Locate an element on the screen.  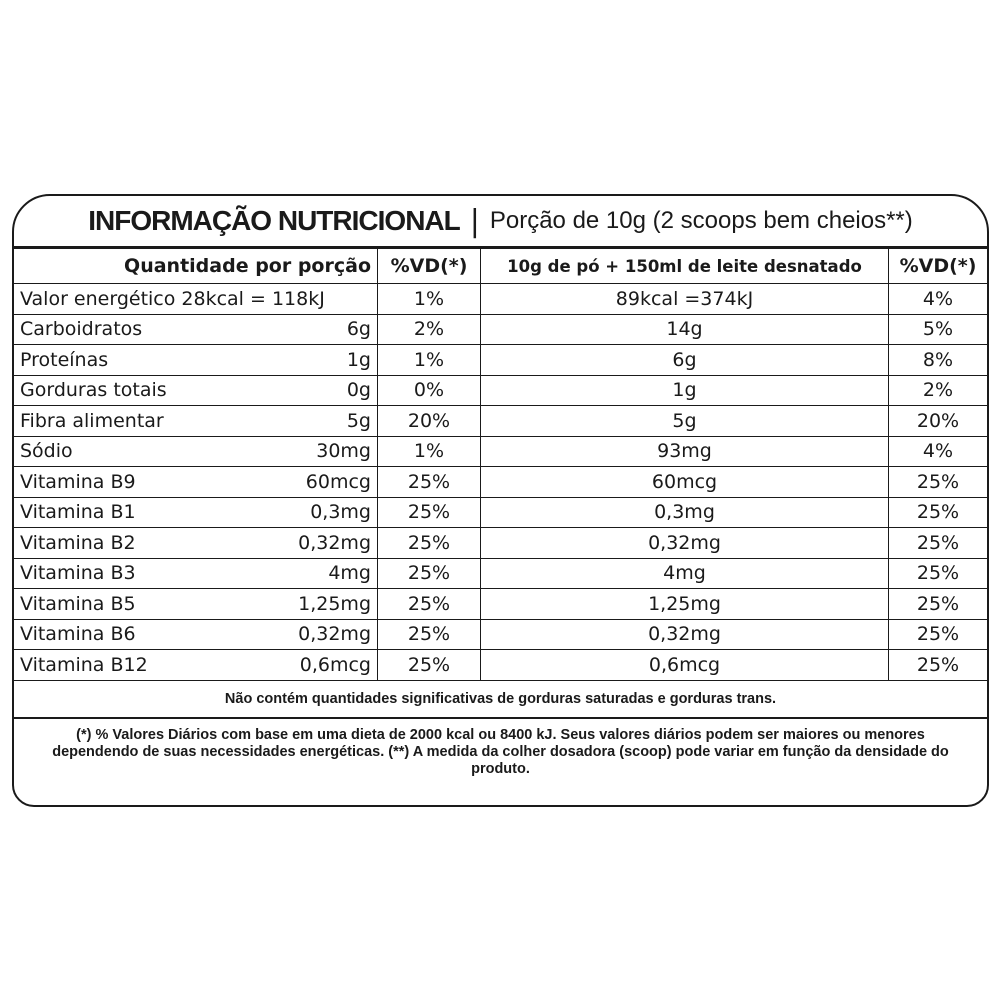
nutrient-amount: 5g is located at coordinates (358, 420).